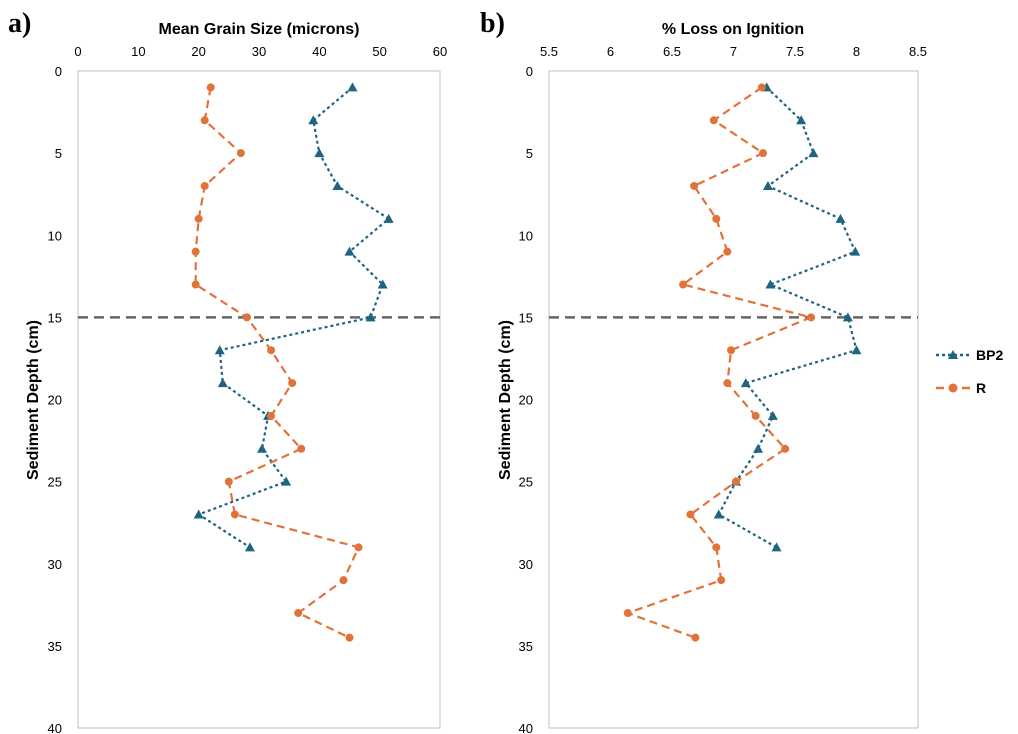 The width and height of the screenshot is (1018, 734). What do you see at coordinates (787, 317) in the screenshot?
I see `series-line-bp2-b` at bounding box center [787, 317].